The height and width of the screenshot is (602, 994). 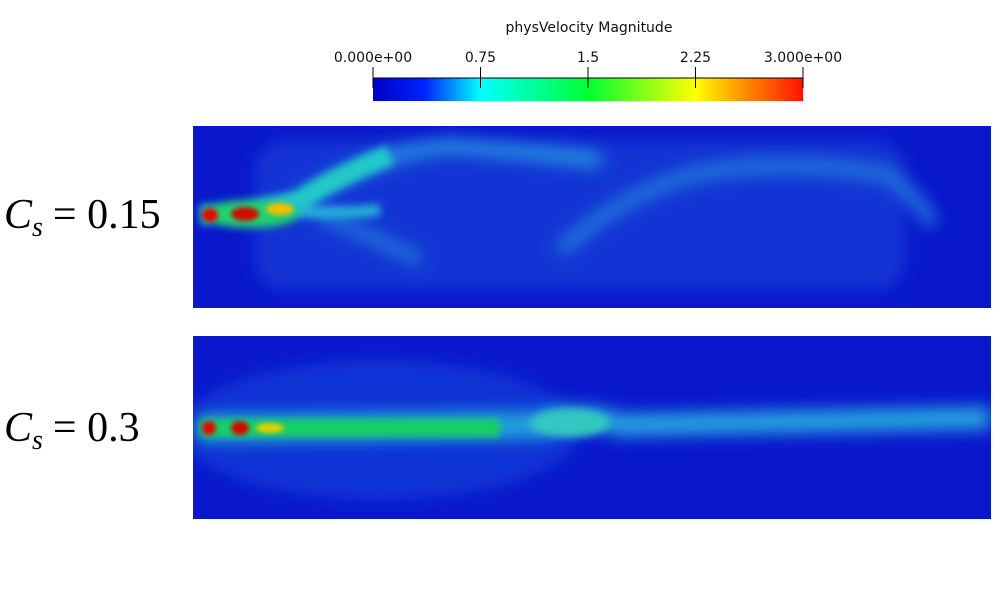 What do you see at coordinates (373, 58) in the screenshot?
I see `tick-label: 0.000e+00` at bounding box center [373, 58].